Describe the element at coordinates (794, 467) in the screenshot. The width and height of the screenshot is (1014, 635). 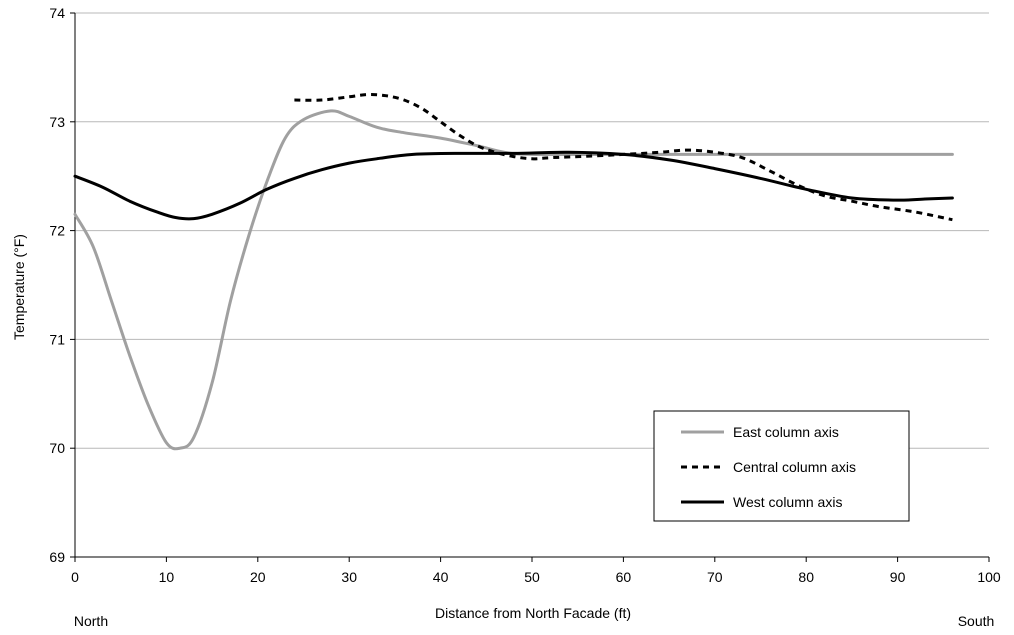
I see `legend-label-central: Central column axis` at that location.